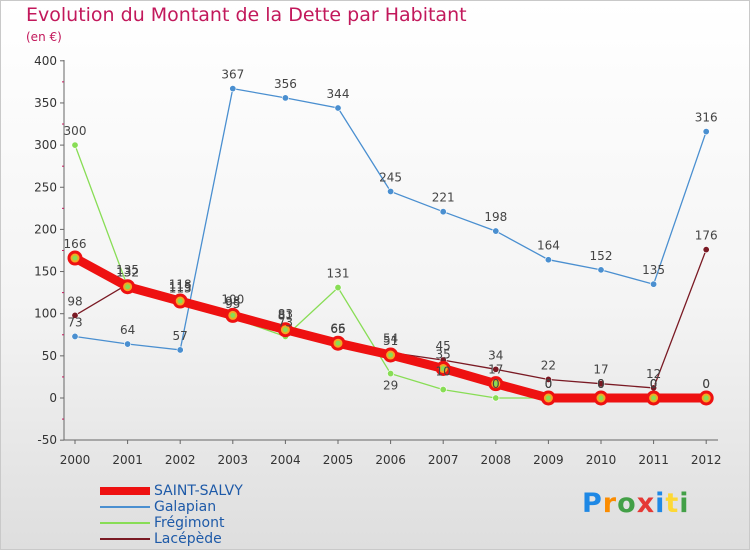 The width and height of the screenshot is (750, 550). What do you see at coordinates (443, 346) in the screenshot?
I see `data-label: 45` at bounding box center [443, 346].